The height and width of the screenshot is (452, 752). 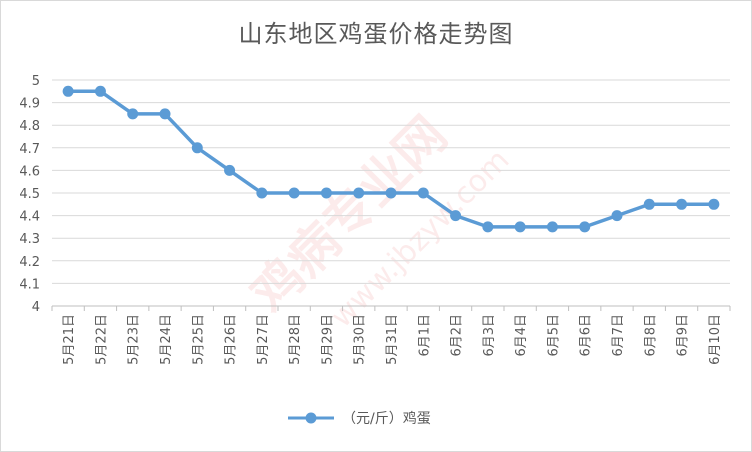 I want to click on y-tick-label: 4.5, so click(x=29, y=194).